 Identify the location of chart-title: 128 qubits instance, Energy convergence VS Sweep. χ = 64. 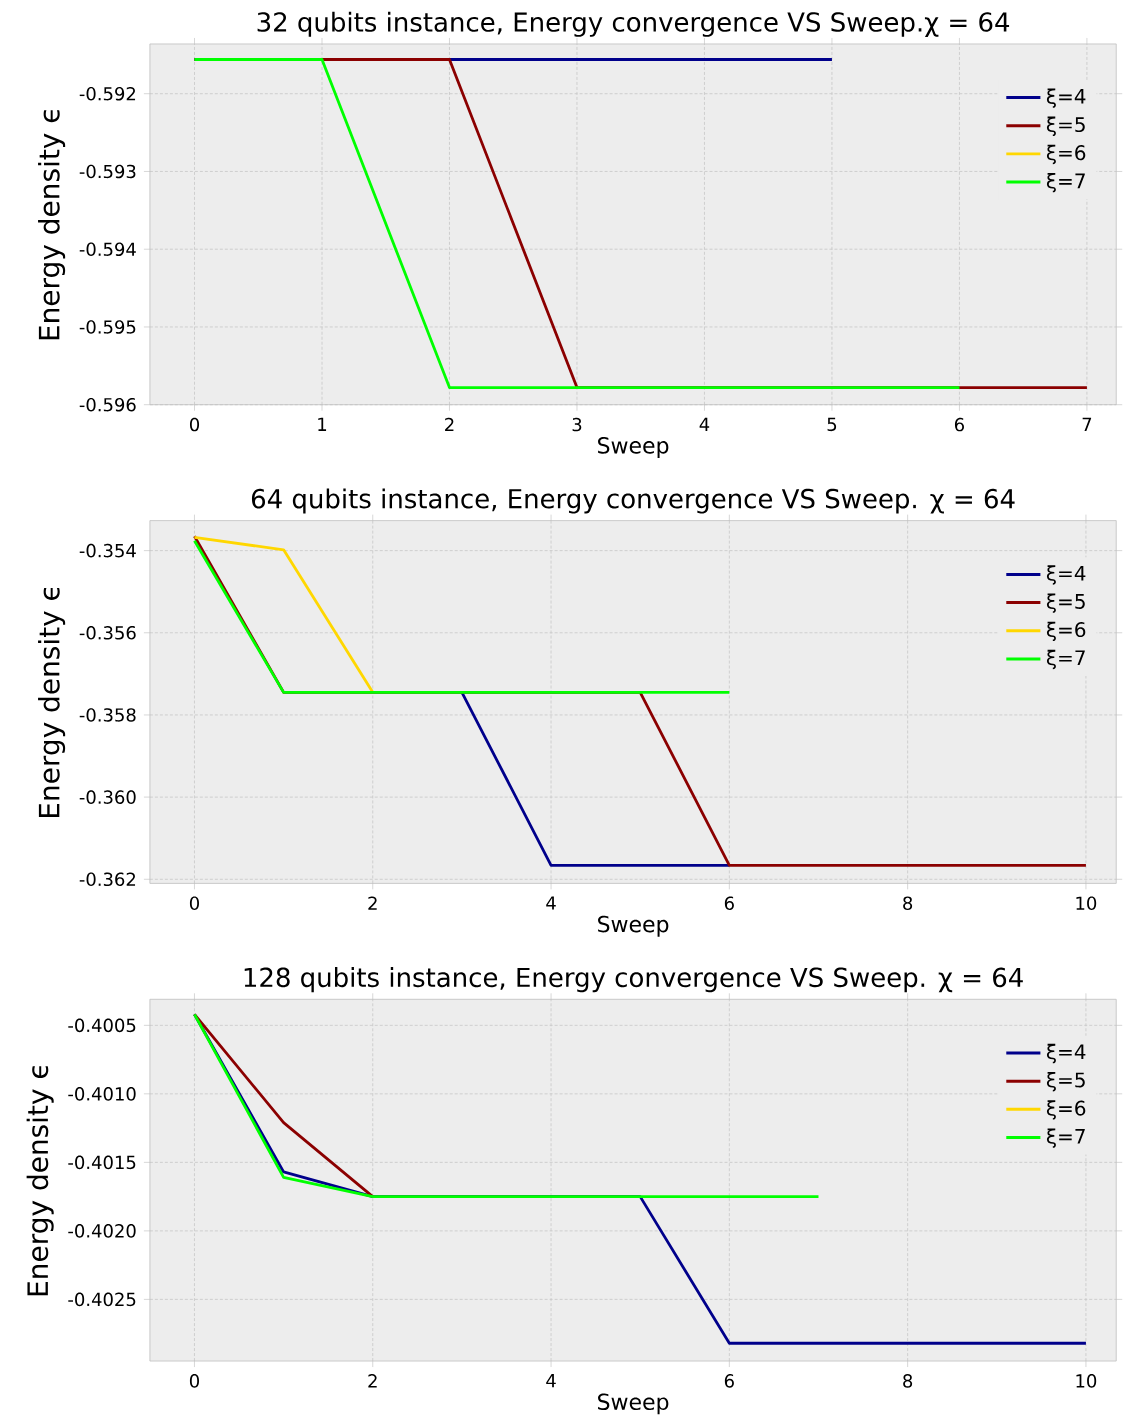
(633, 980).